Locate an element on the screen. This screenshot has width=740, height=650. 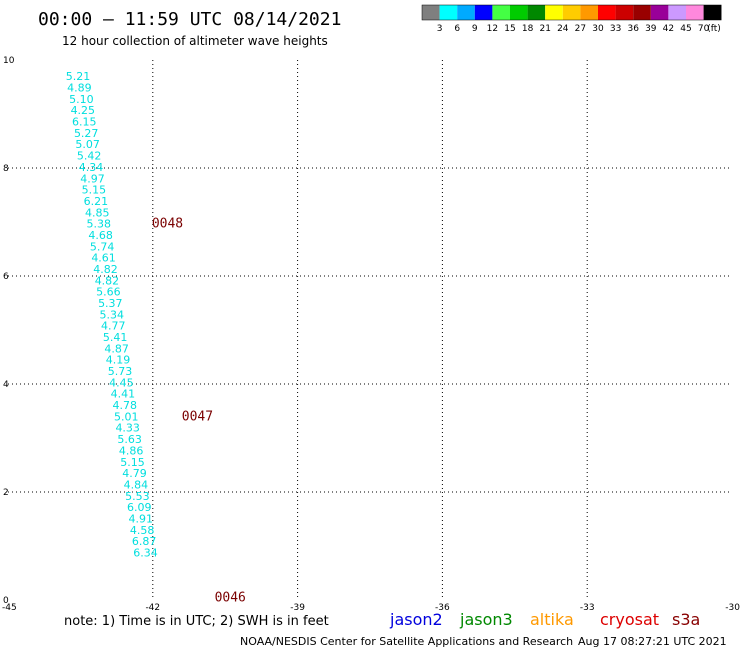
wave-height-label: 5.07 is located at coordinates (87, 144).